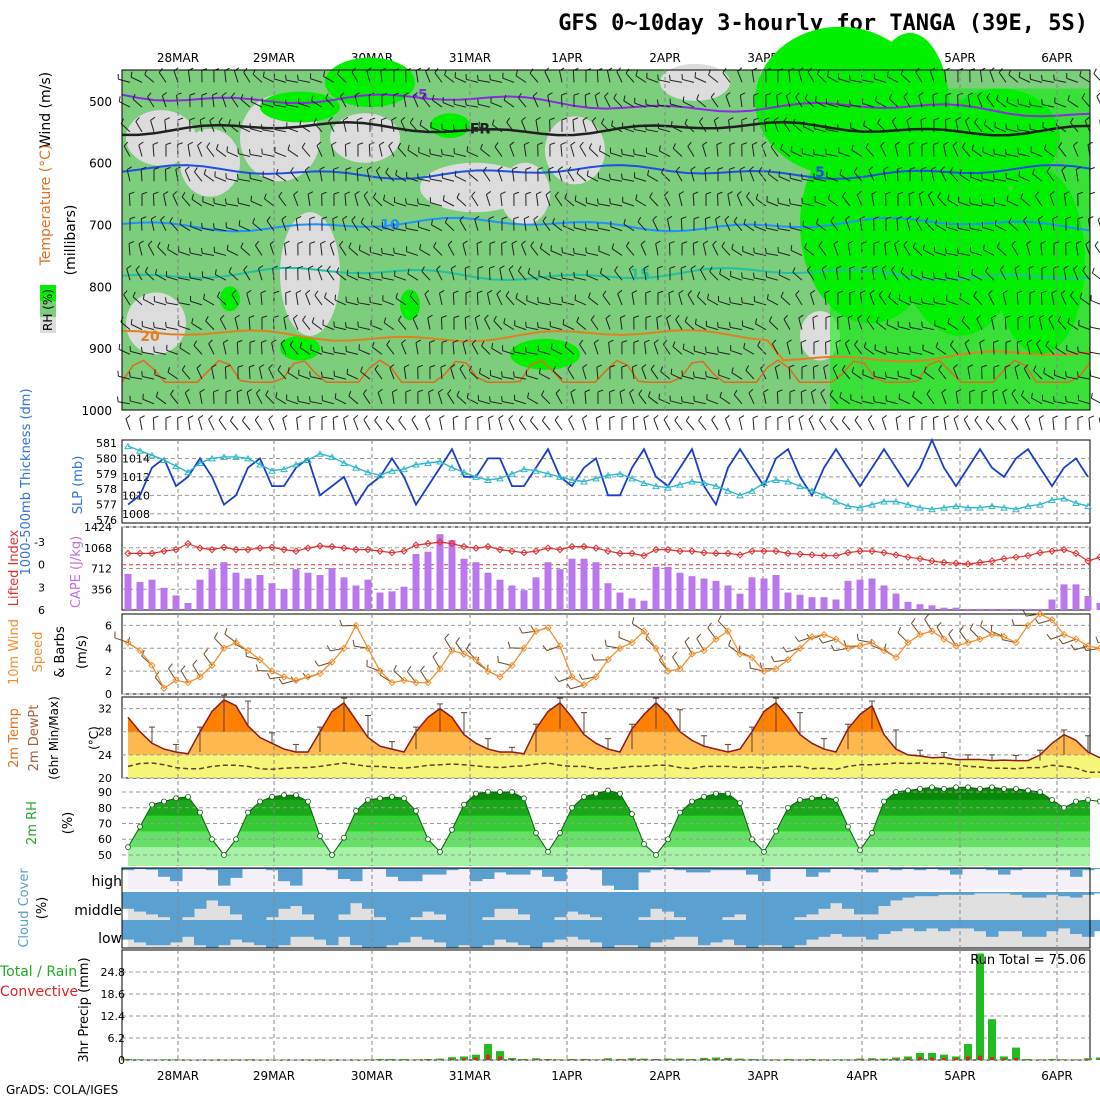 The image size is (1100, 1100). I want to click on date-label-bottom: 2APR, so click(664, 1076).